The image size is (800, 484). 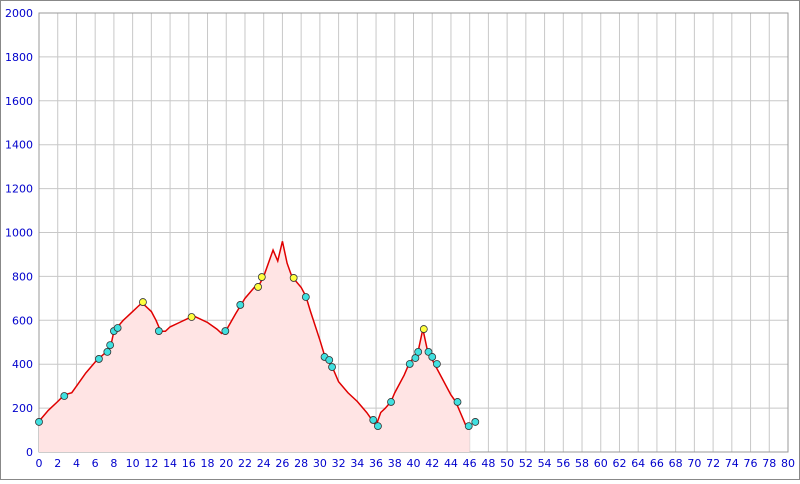 I want to click on x-tick-label: 28, so click(x=301, y=463).